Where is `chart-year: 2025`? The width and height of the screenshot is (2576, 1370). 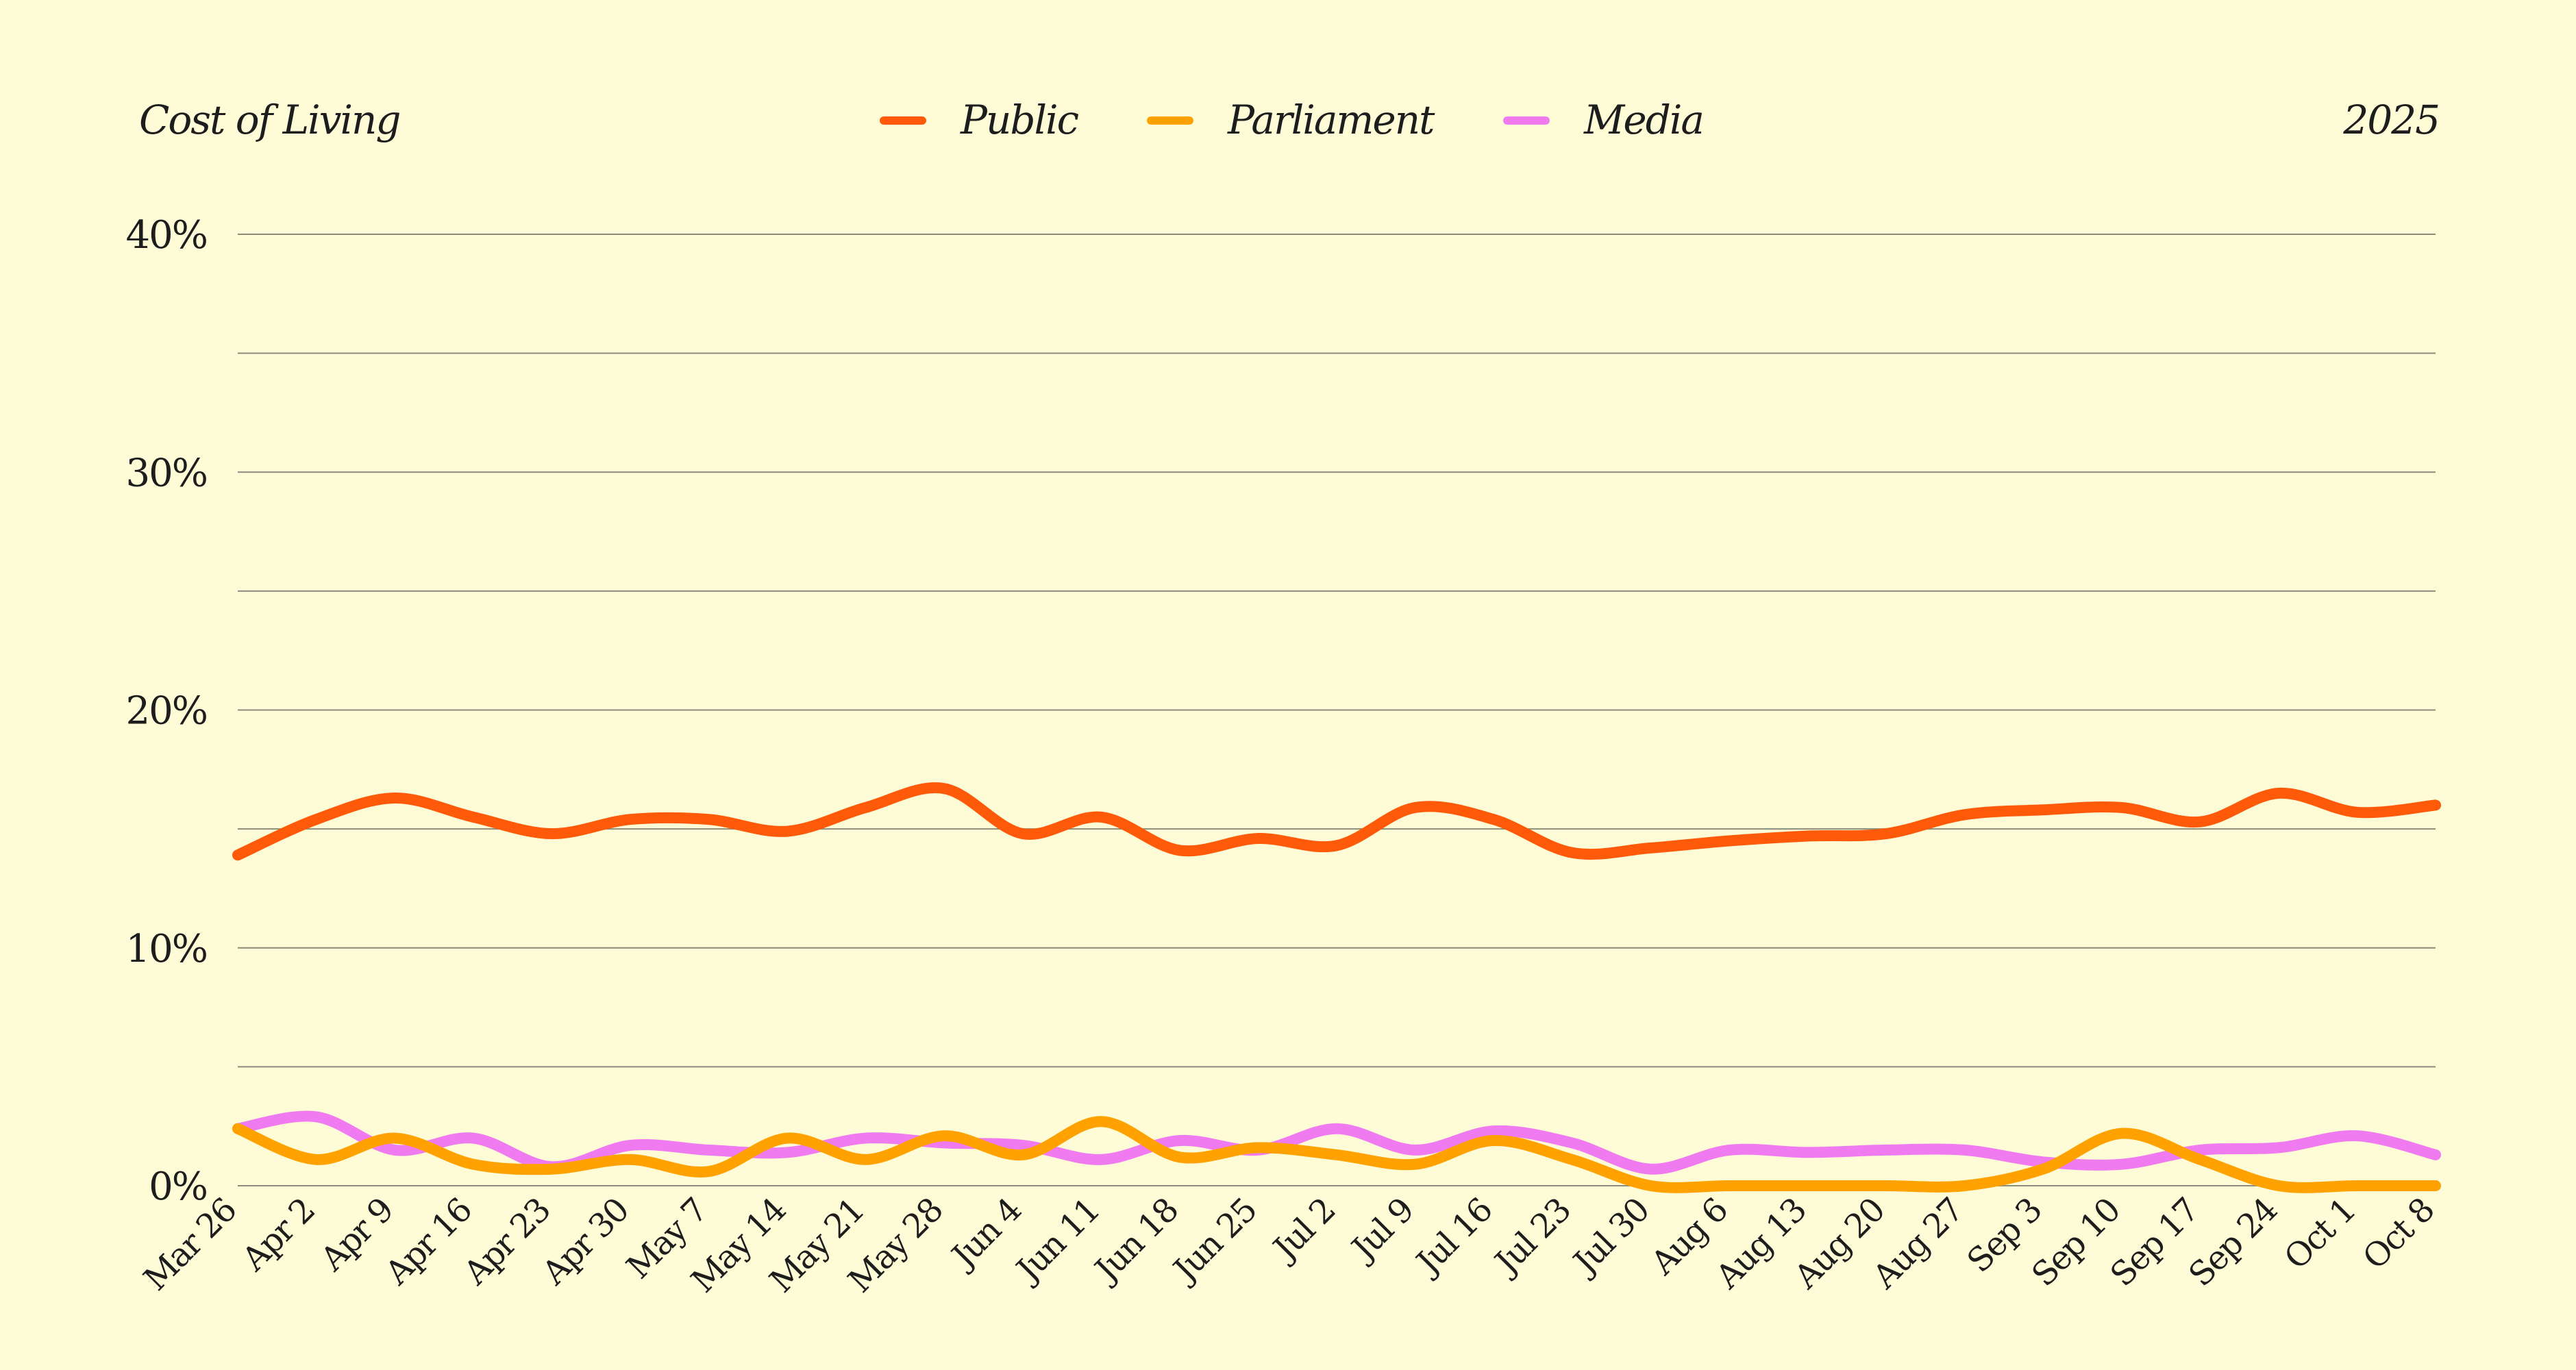 chart-year: 2025 is located at coordinates (2390, 120).